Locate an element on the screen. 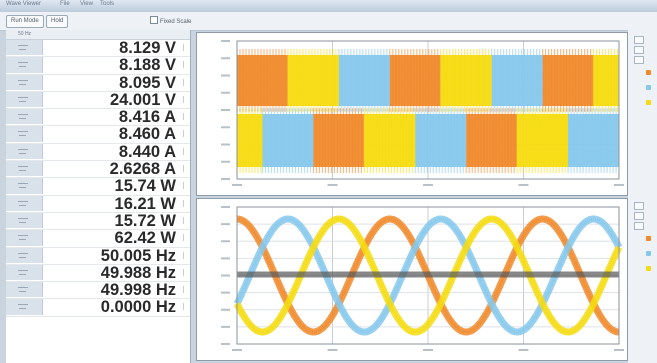 Image resolution: width=657 pixels, height=363 pixels. measurement-row: 24.001 V is located at coordinates (98, 101).